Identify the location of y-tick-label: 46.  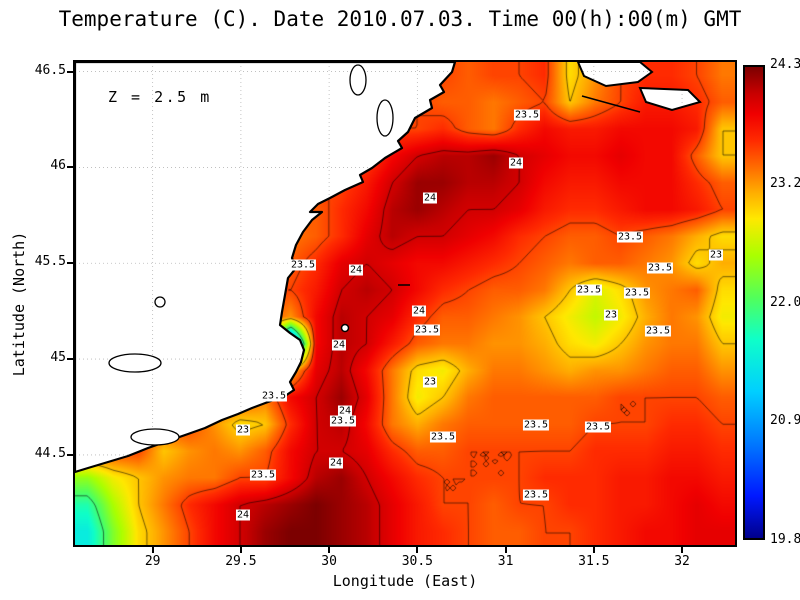
(58, 166).